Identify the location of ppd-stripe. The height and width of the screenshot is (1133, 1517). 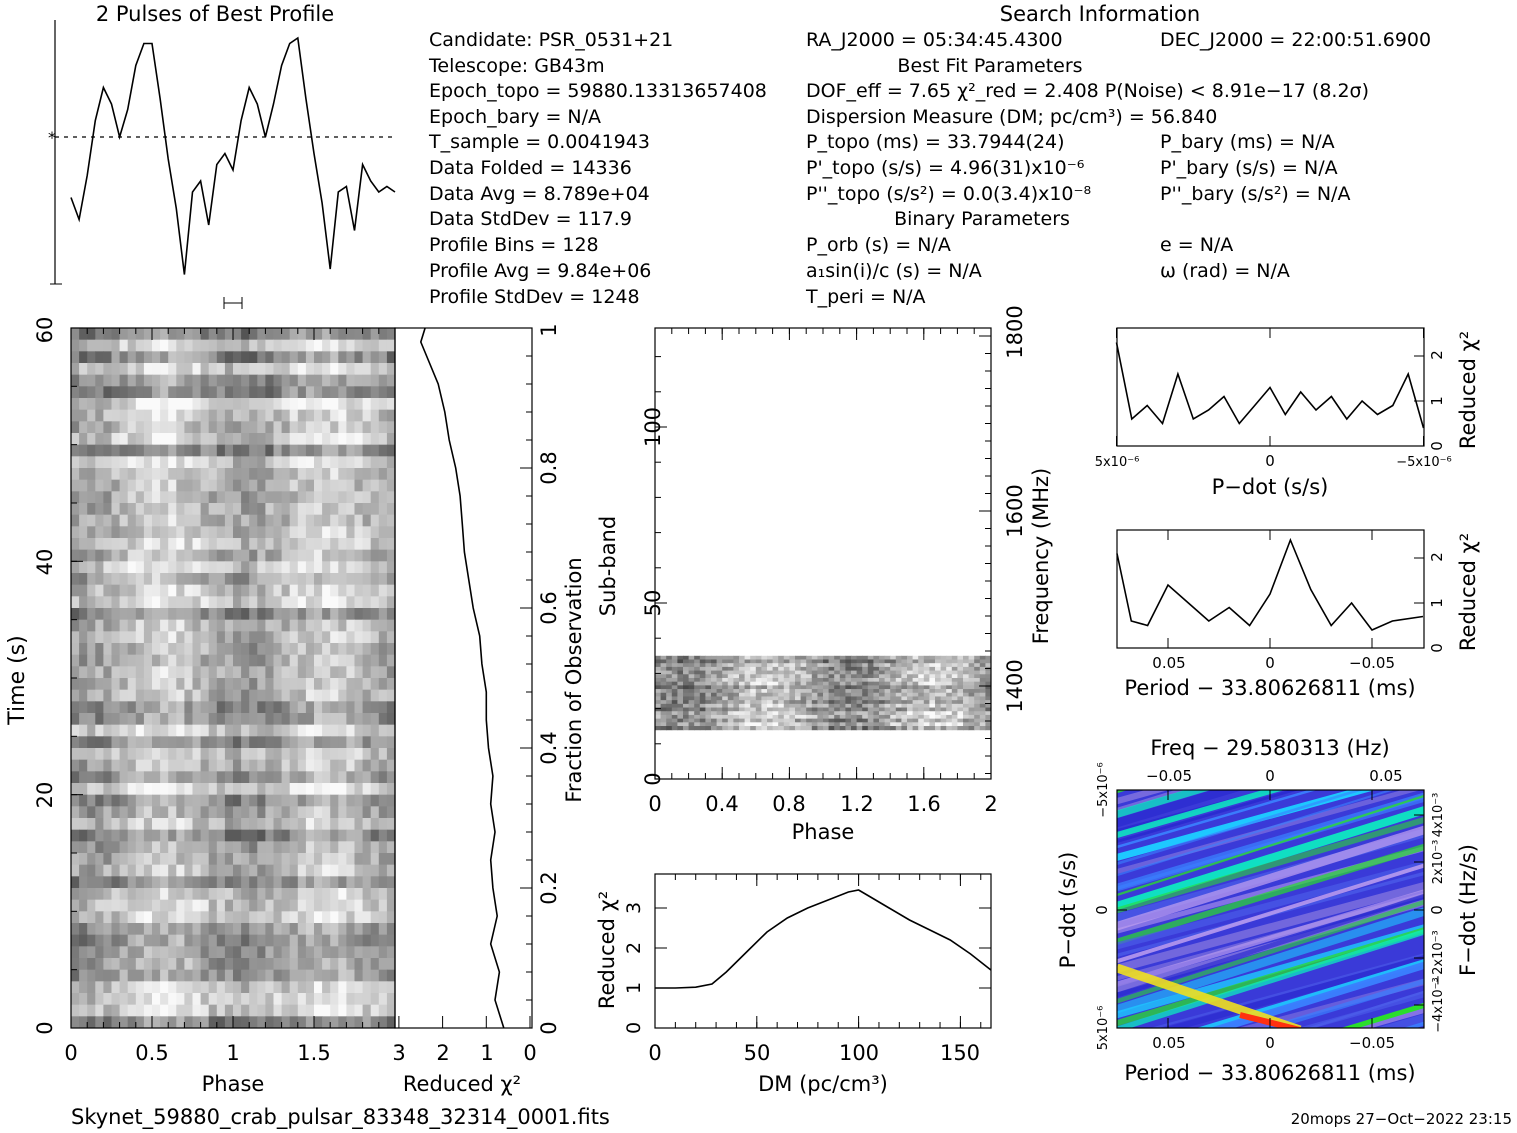
(1293, 991).